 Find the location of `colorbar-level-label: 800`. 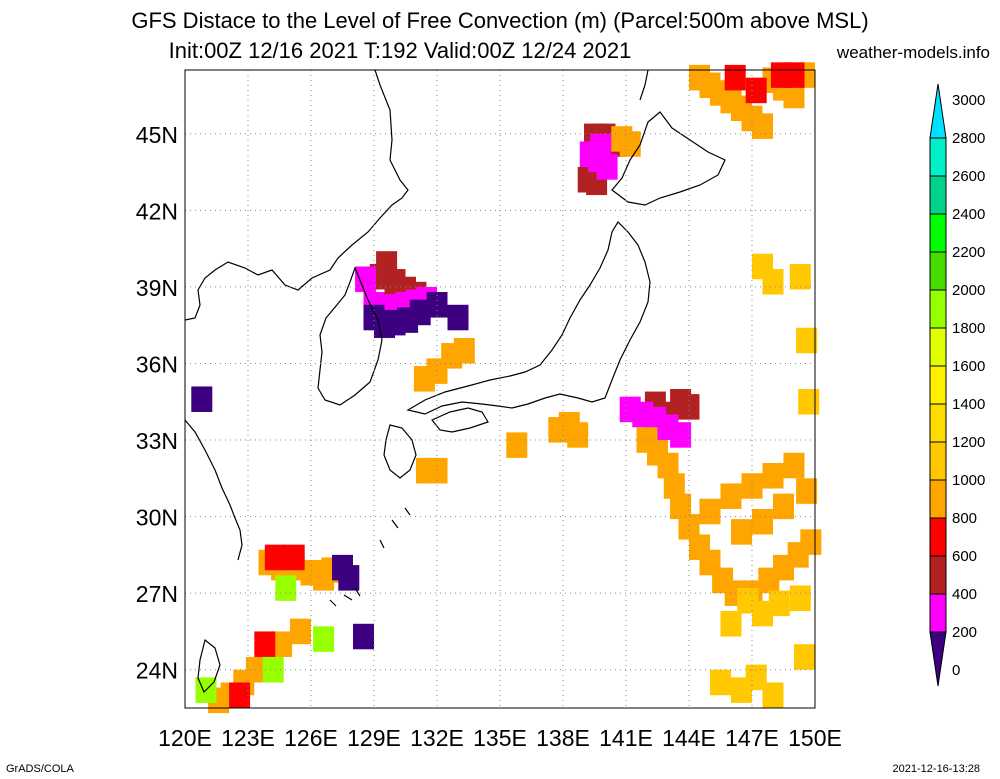

colorbar-level-label: 800 is located at coordinates (964, 518).